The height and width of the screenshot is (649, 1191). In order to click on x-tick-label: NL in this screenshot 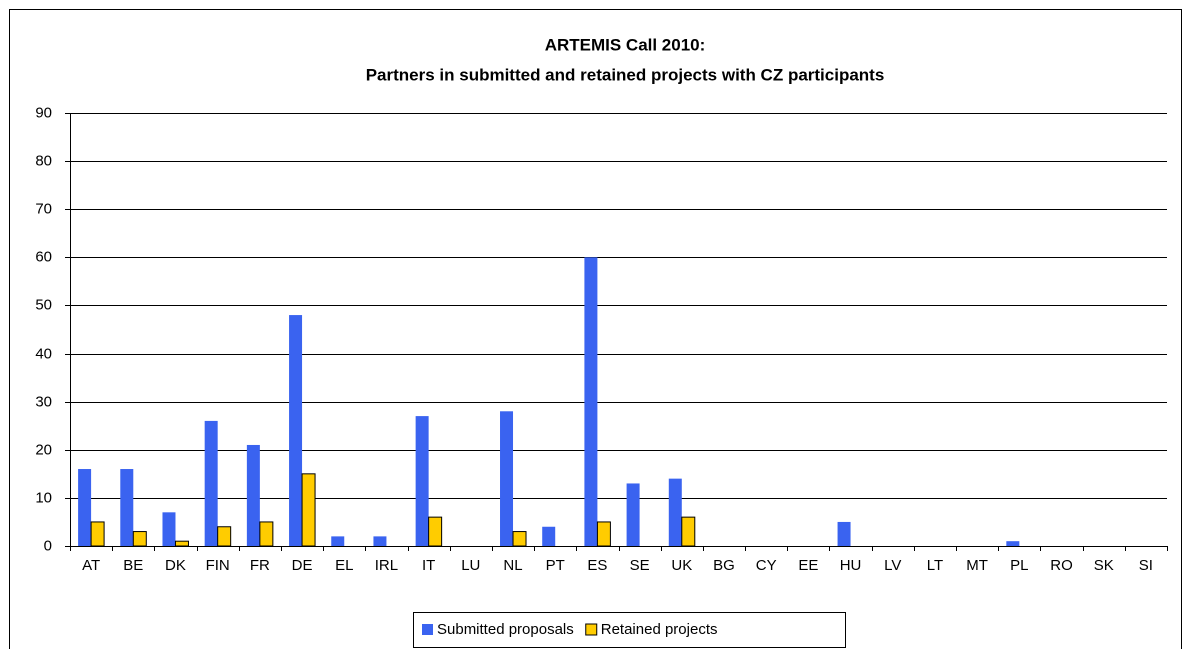, I will do `click(512, 565)`.